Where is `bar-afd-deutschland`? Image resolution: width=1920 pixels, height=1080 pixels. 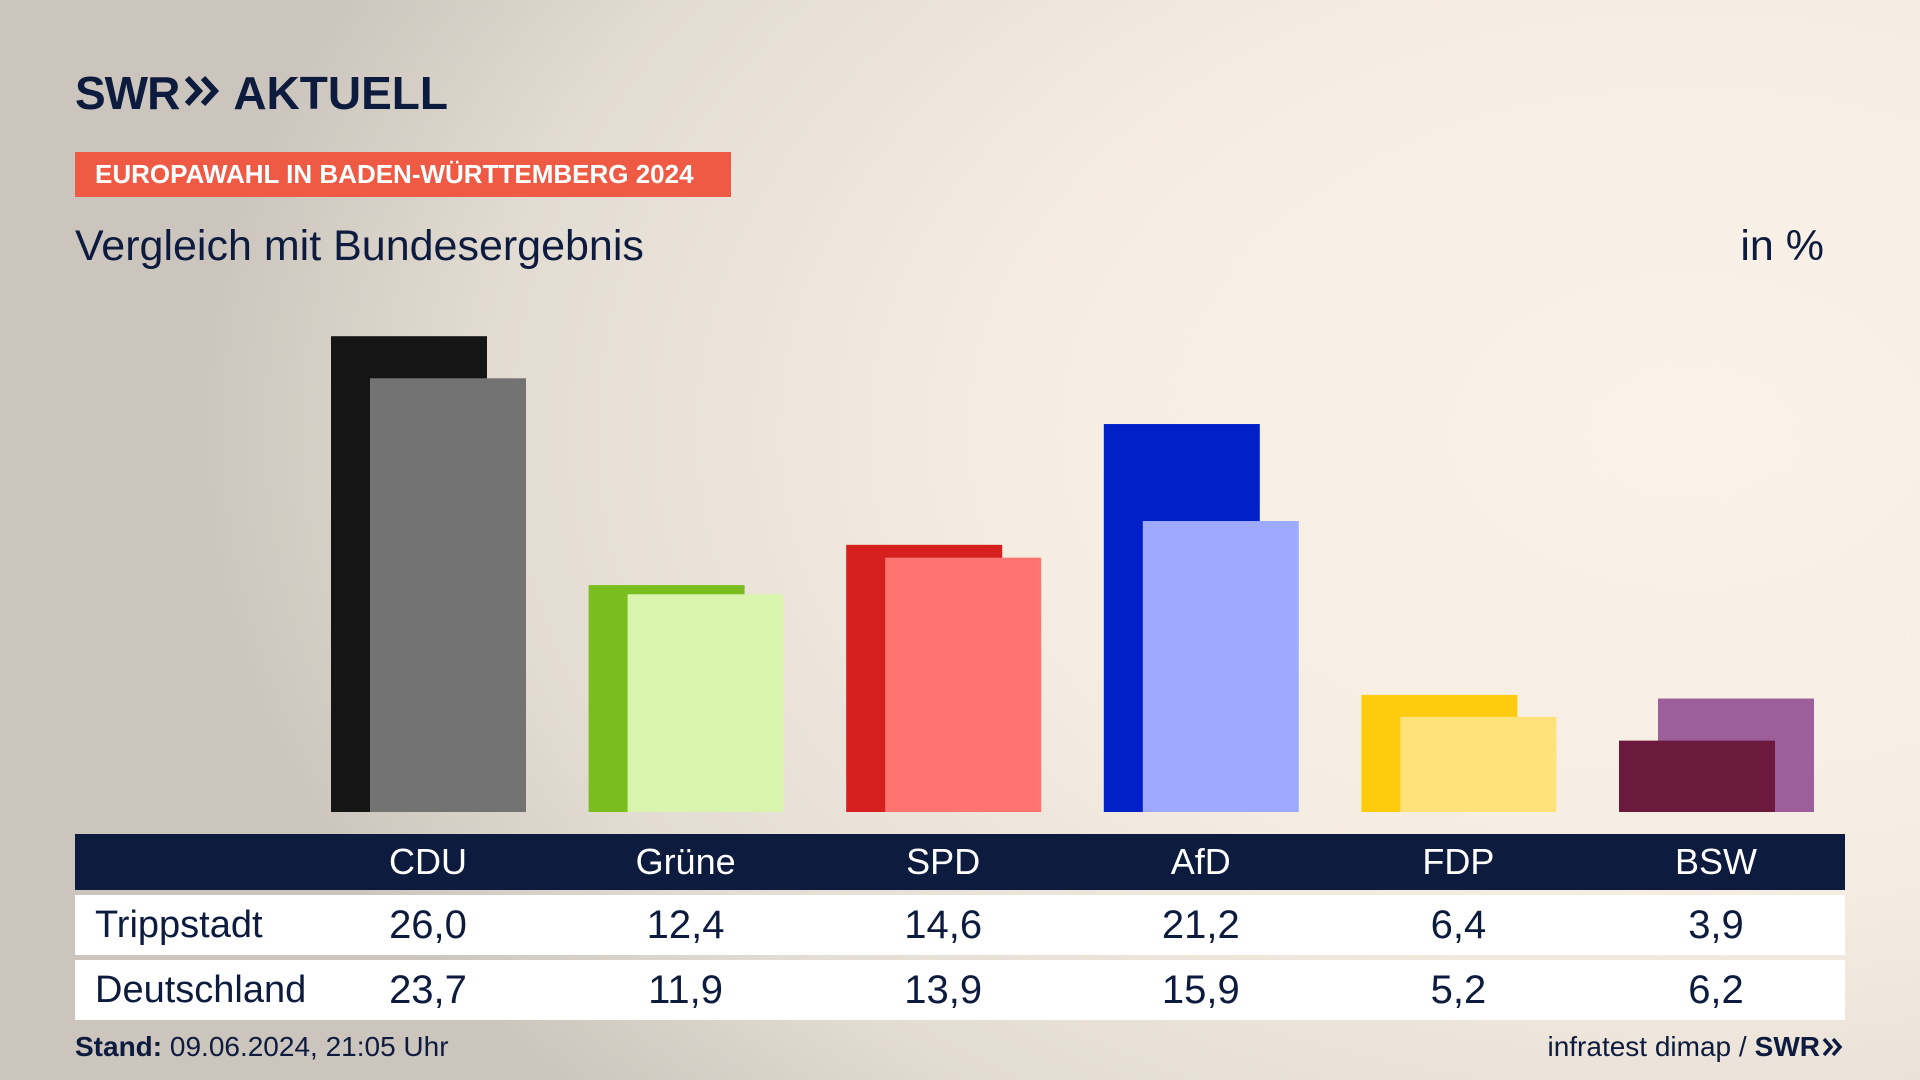 bar-afd-deutschland is located at coordinates (1220, 666).